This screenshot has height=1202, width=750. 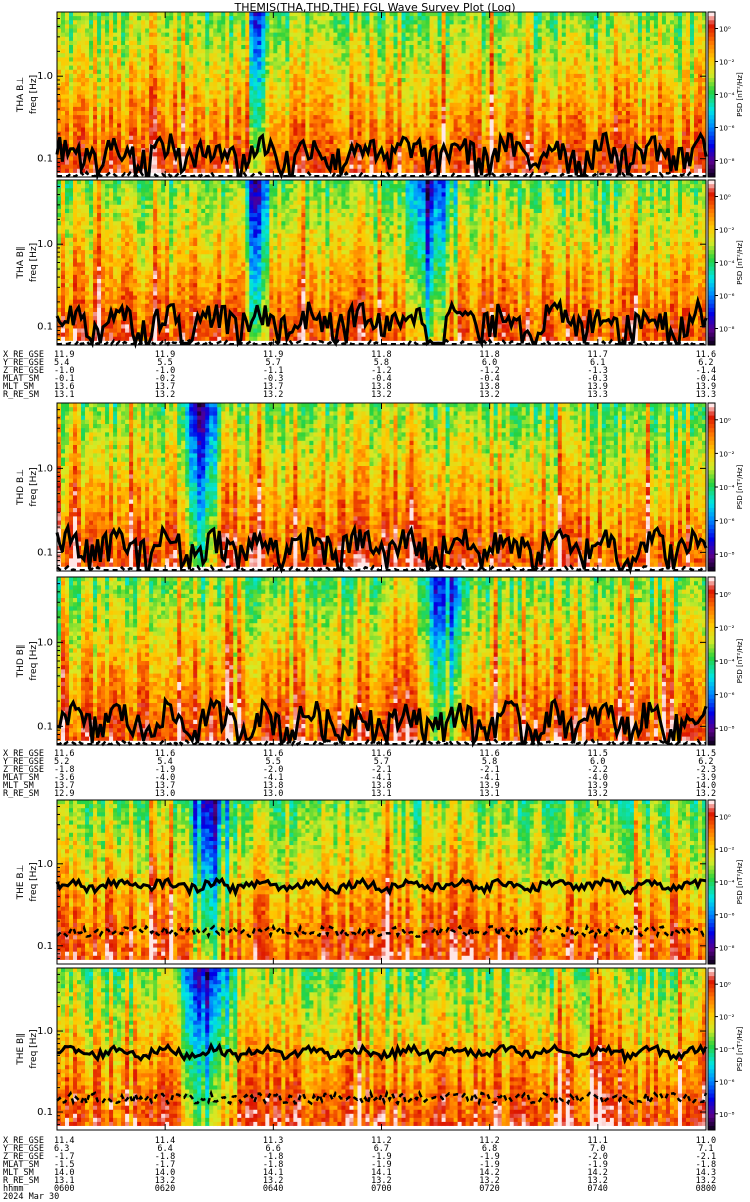 I want to click on panel-label: THA B∥, so click(x=21, y=263).